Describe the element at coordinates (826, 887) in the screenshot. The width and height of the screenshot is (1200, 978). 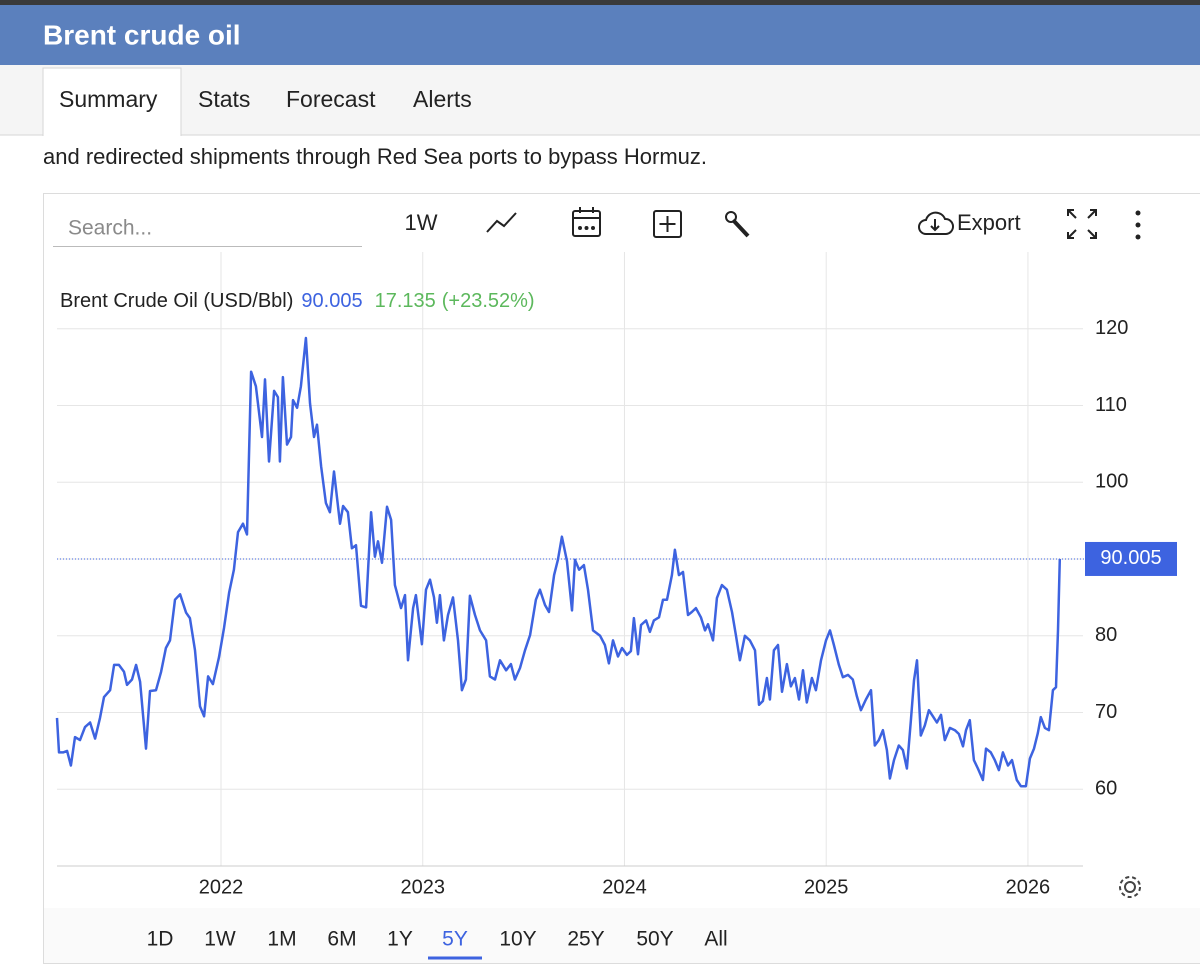
I see `x-tick-label: 2025` at that location.